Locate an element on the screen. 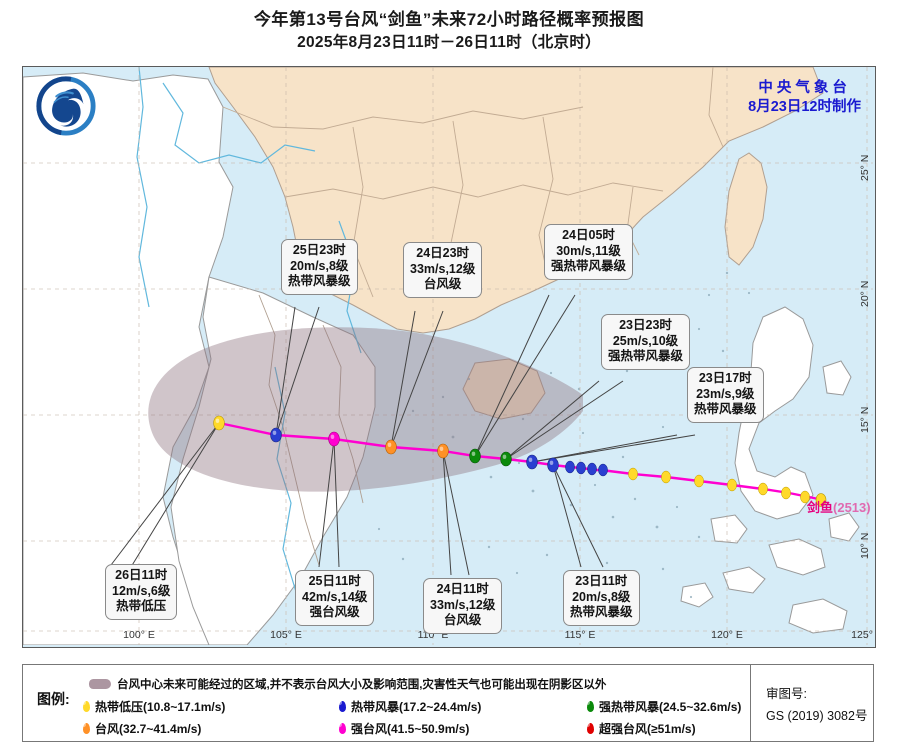 The height and width of the screenshot is (754, 898). legend-item: 热带低压(10.8~17.1m/s) is located at coordinates (210, 706).